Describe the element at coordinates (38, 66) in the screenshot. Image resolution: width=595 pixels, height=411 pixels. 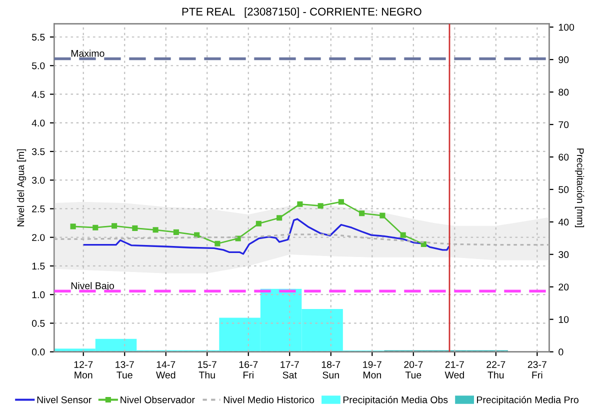
I see `y-tick-label: 5.0` at that location.